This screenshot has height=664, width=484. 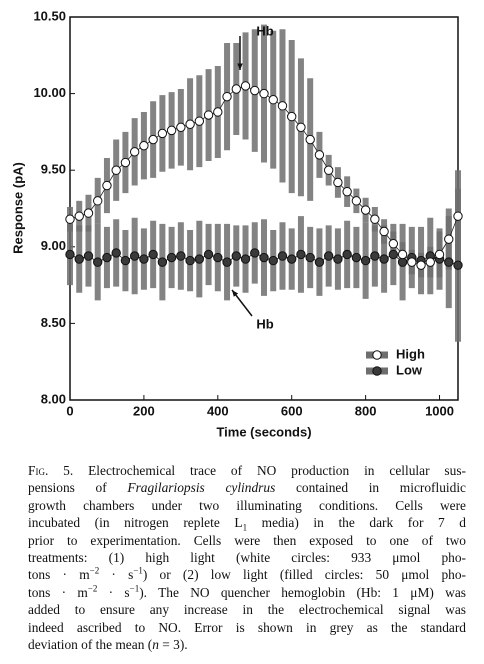 I want to click on x-tick-label: 1000, so click(x=439, y=410).